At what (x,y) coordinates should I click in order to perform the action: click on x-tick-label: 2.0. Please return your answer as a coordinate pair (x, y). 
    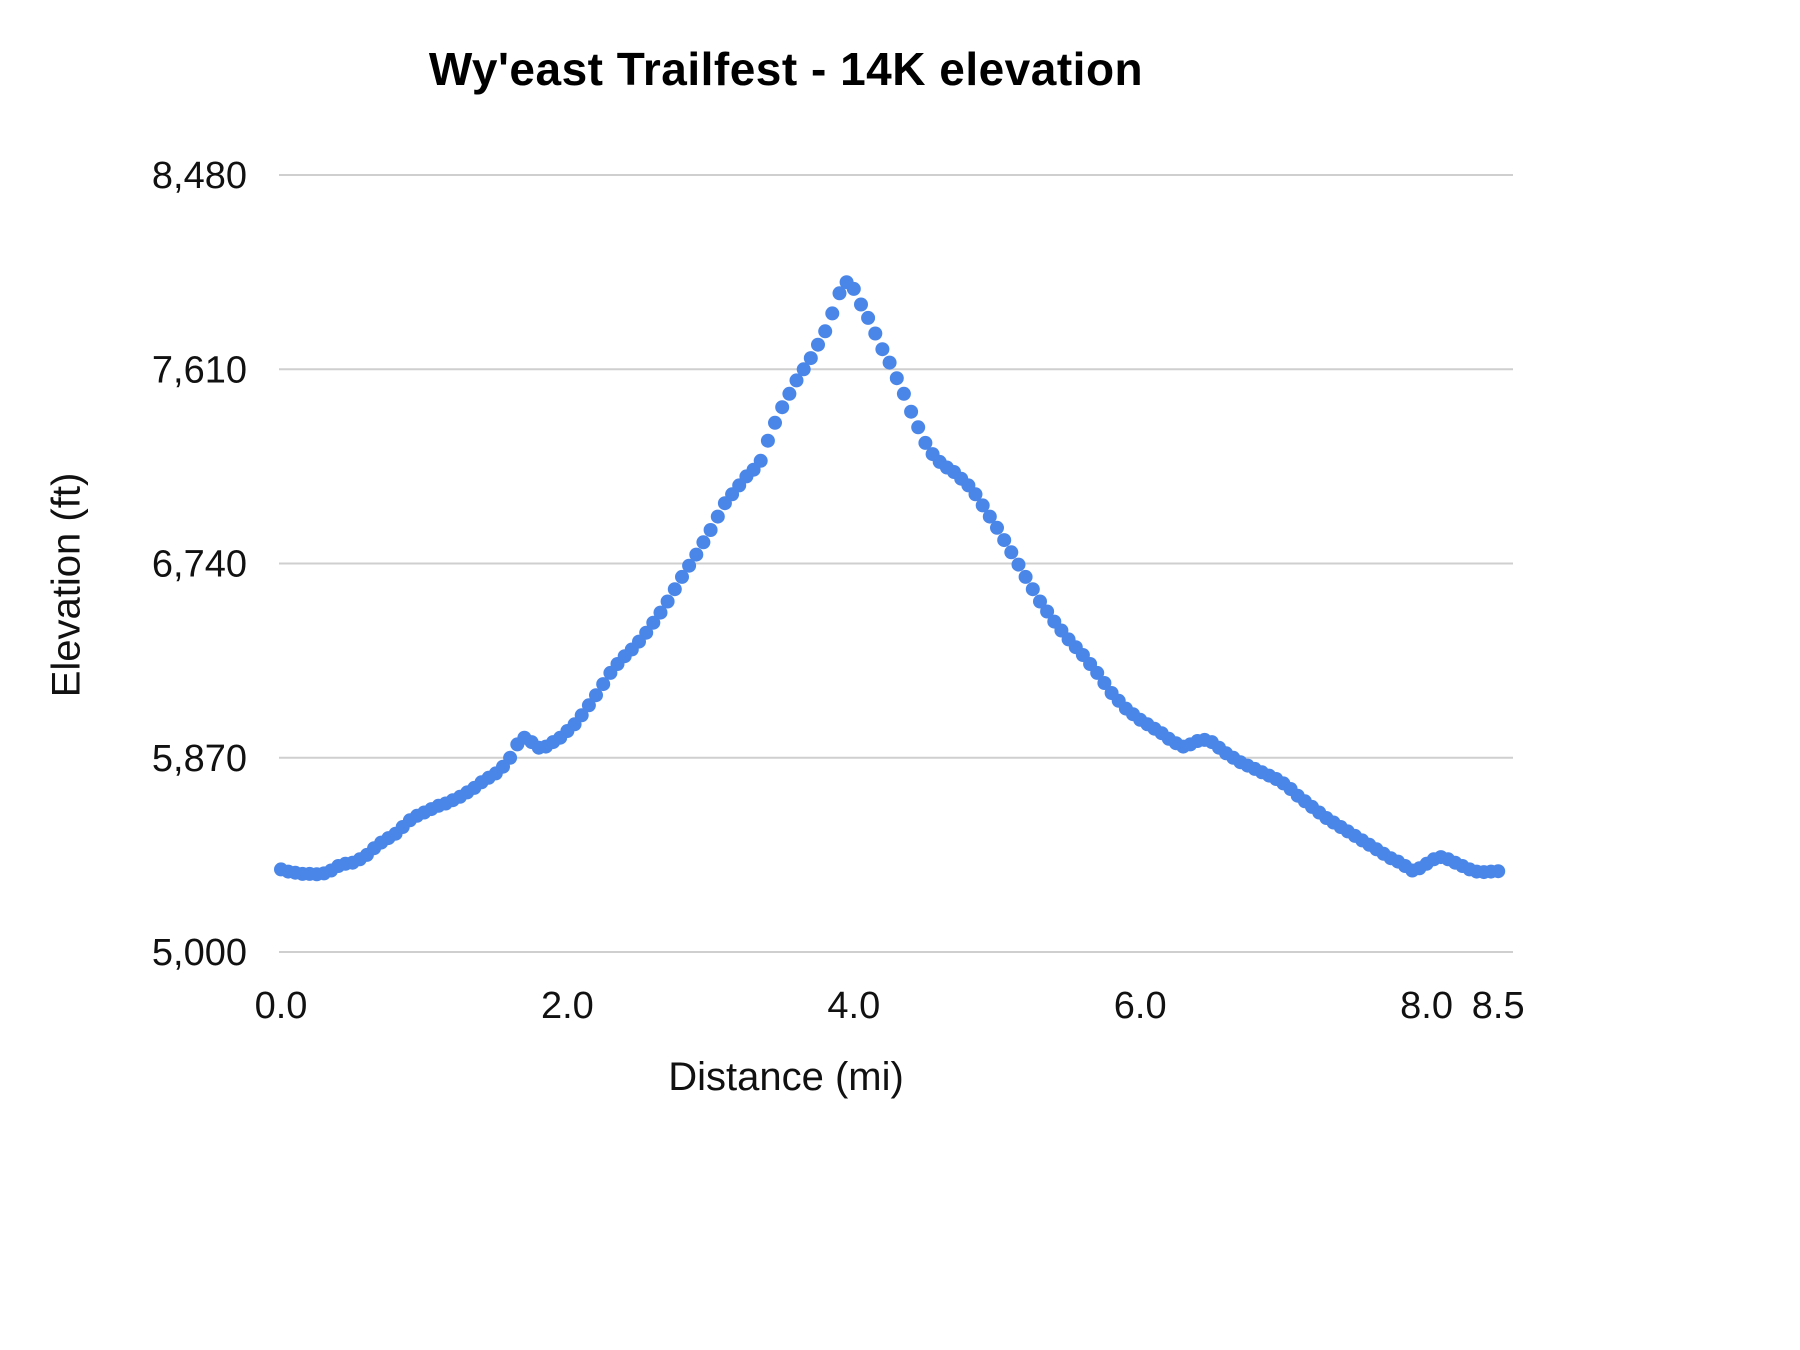
    Looking at the image, I should click on (567, 1006).